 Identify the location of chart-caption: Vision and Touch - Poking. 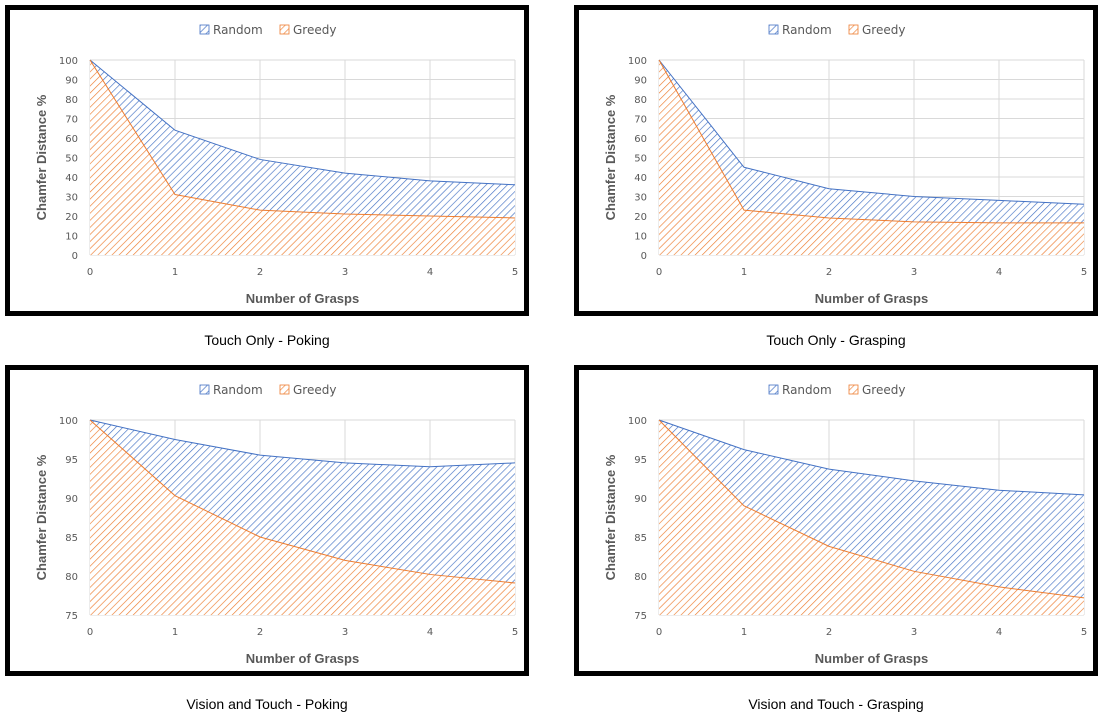
(267, 704).